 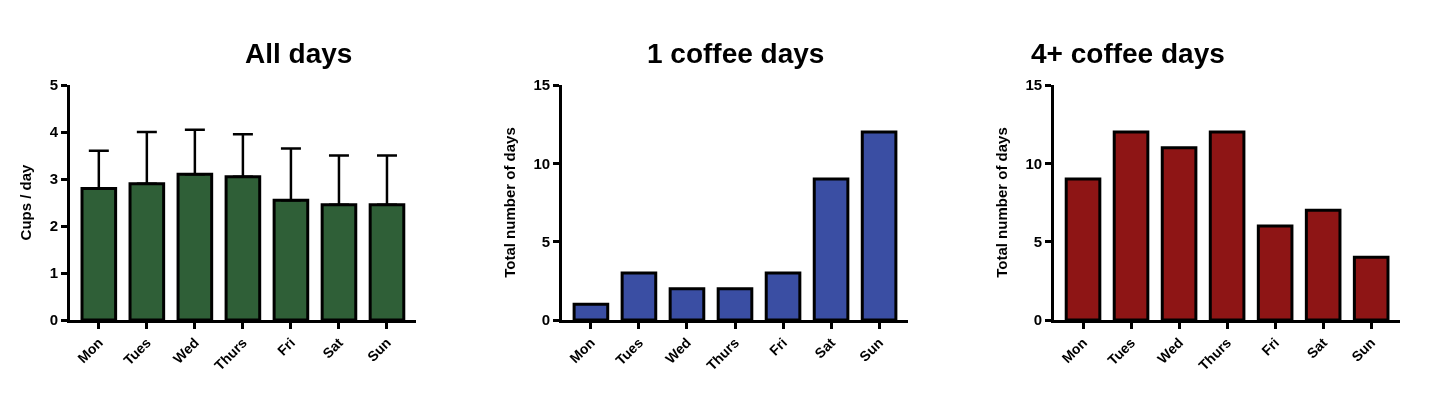 What do you see at coordinates (736, 53) in the screenshot?
I see `chart-title: 1 coffee days` at bounding box center [736, 53].